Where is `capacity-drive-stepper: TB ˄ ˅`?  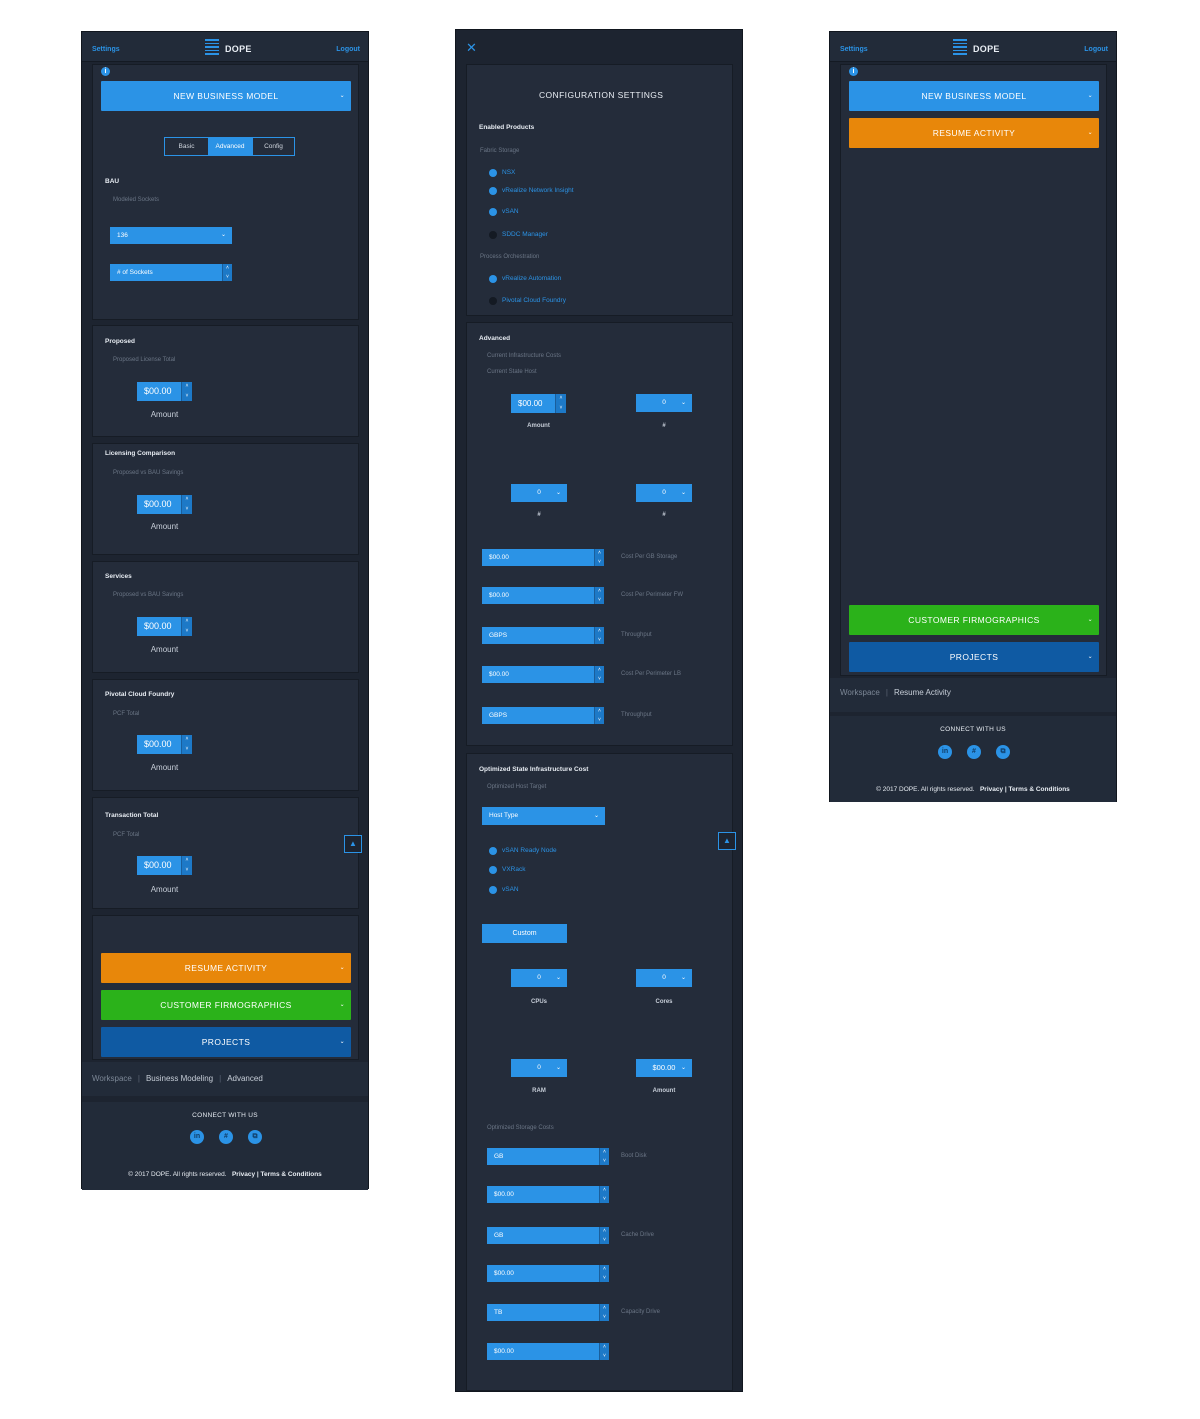
capacity-drive-stepper: TB ˄ ˅ is located at coordinates (548, 1312).